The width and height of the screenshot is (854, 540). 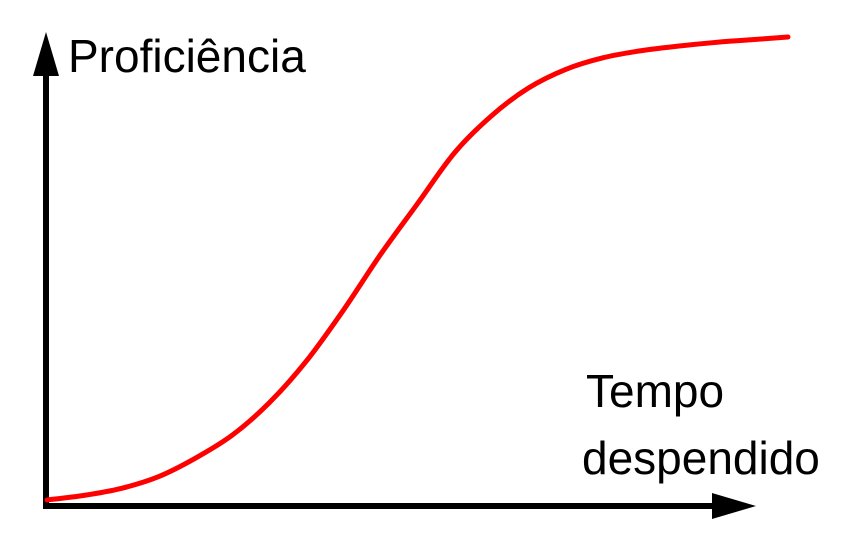 What do you see at coordinates (734, 506) in the screenshot?
I see `x-axis-arrow-icon` at bounding box center [734, 506].